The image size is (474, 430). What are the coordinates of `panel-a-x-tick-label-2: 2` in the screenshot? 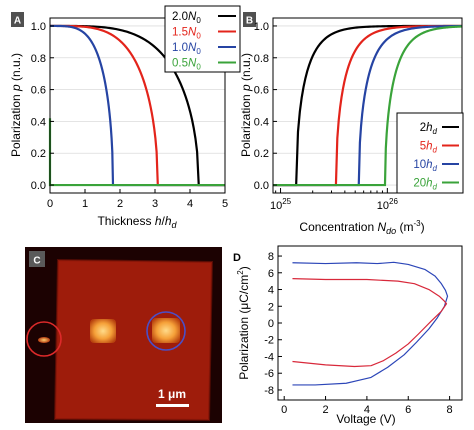 It's located at (120, 204).